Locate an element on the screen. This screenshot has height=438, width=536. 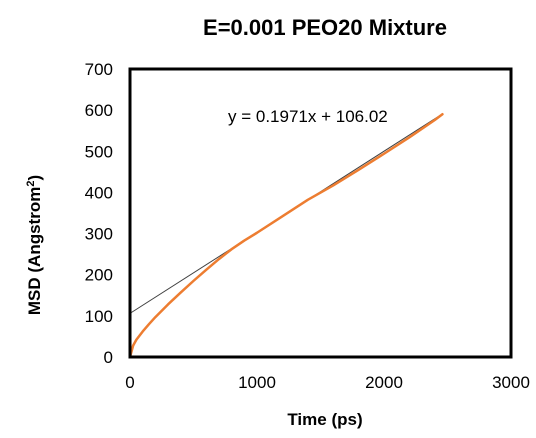
x-tick-label: 0 is located at coordinates (129, 382).